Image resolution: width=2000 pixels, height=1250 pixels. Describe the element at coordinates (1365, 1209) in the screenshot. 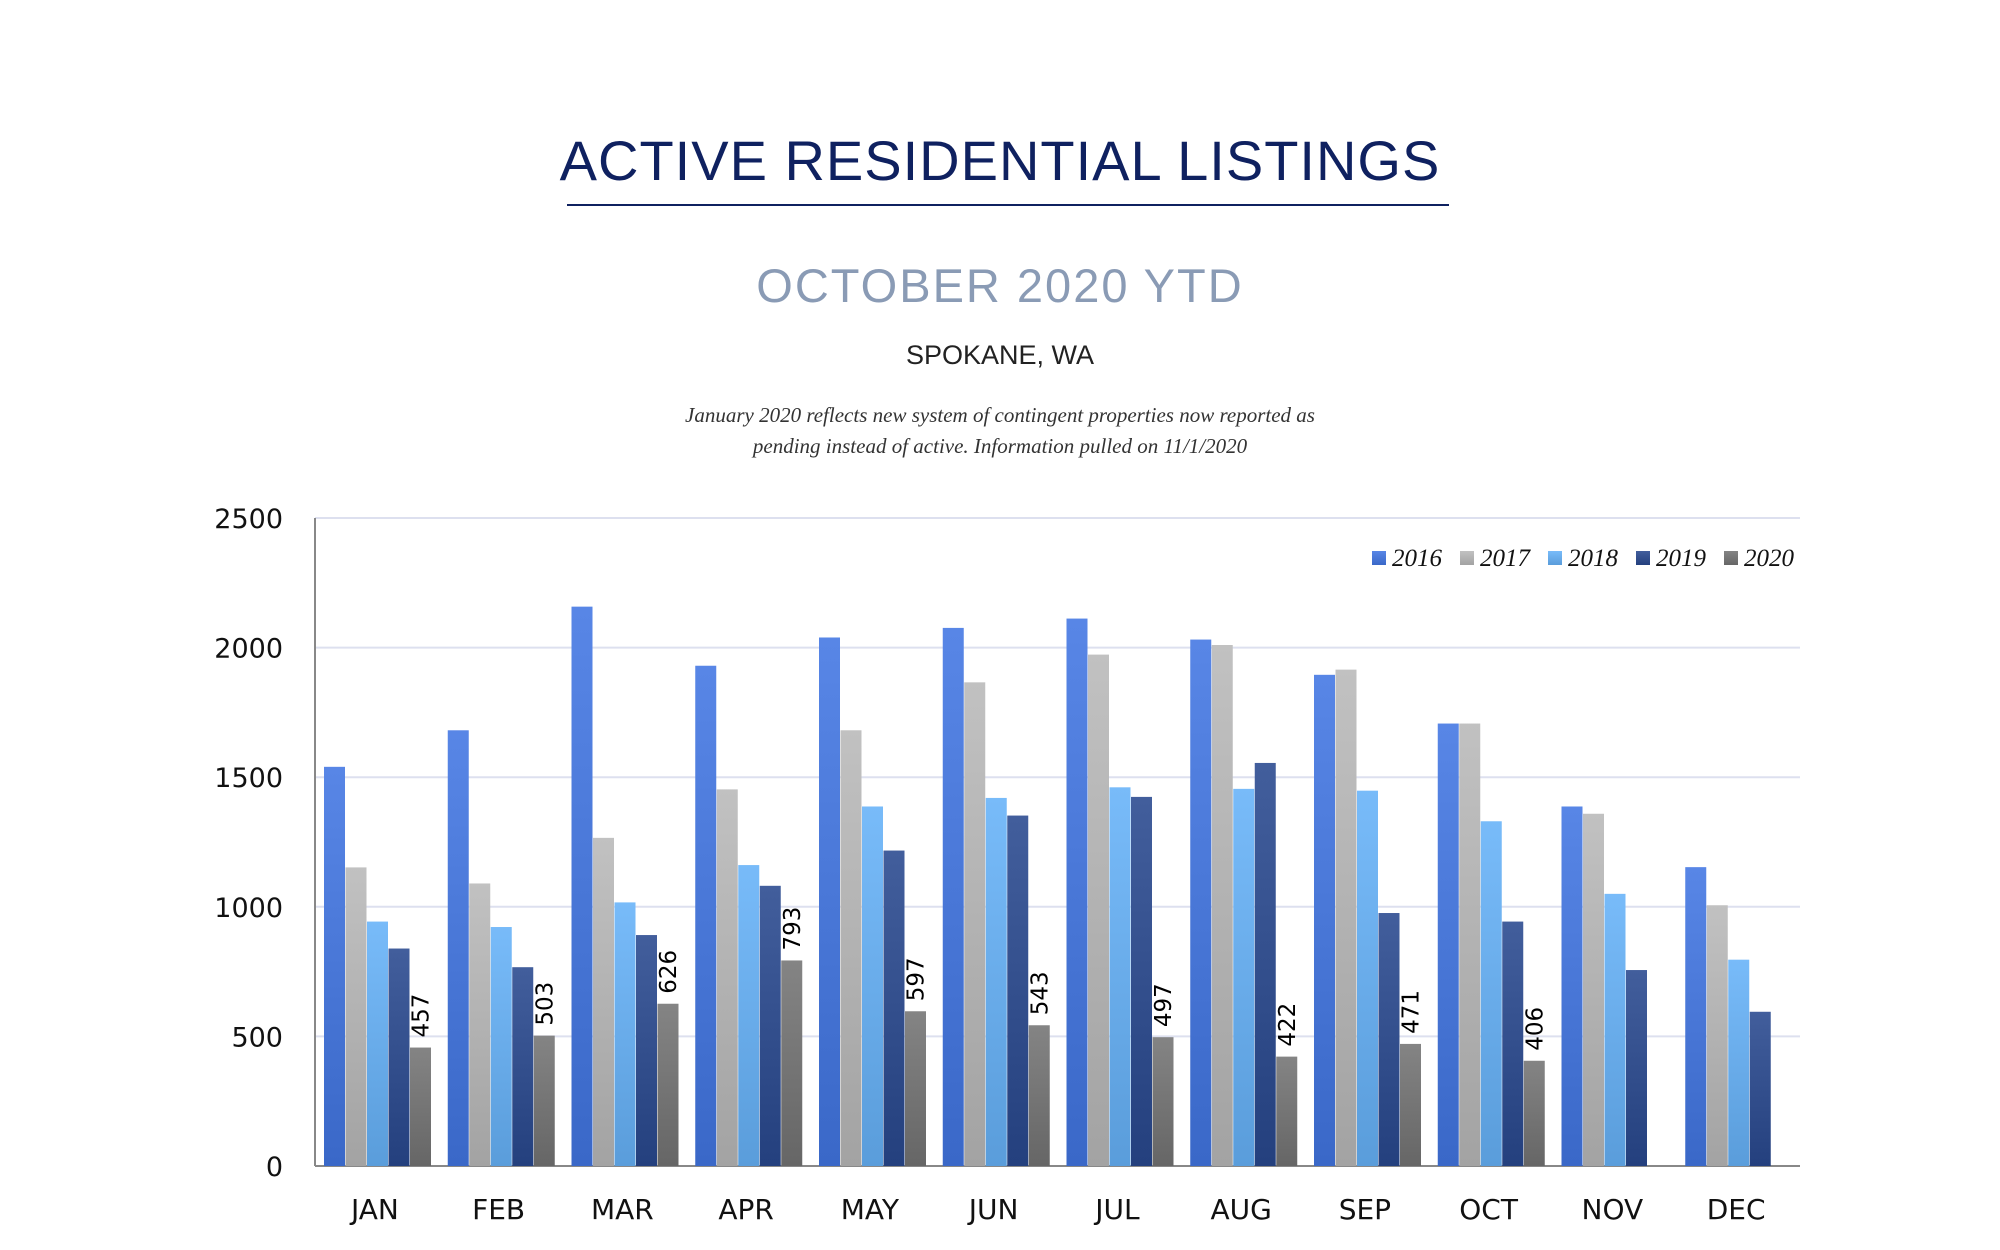

I see `x-tick-label: SEP` at that location.